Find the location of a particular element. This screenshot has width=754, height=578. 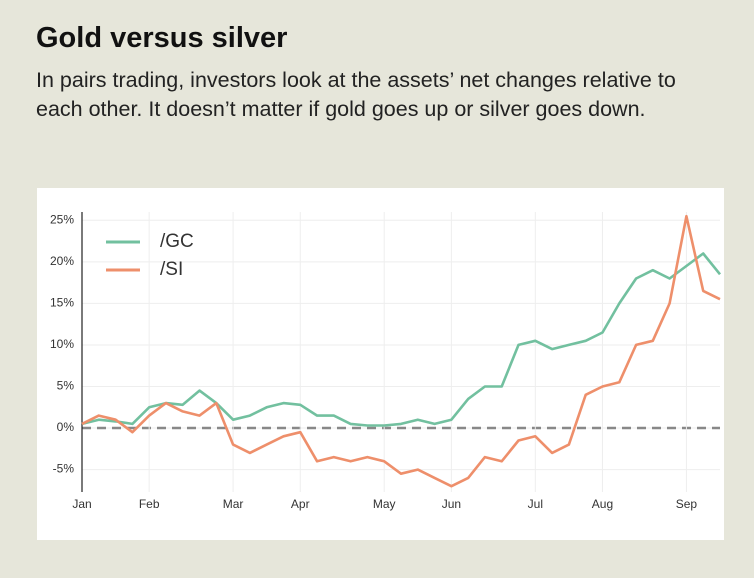

legend-label: /GC is located at coordinates (177, 241).